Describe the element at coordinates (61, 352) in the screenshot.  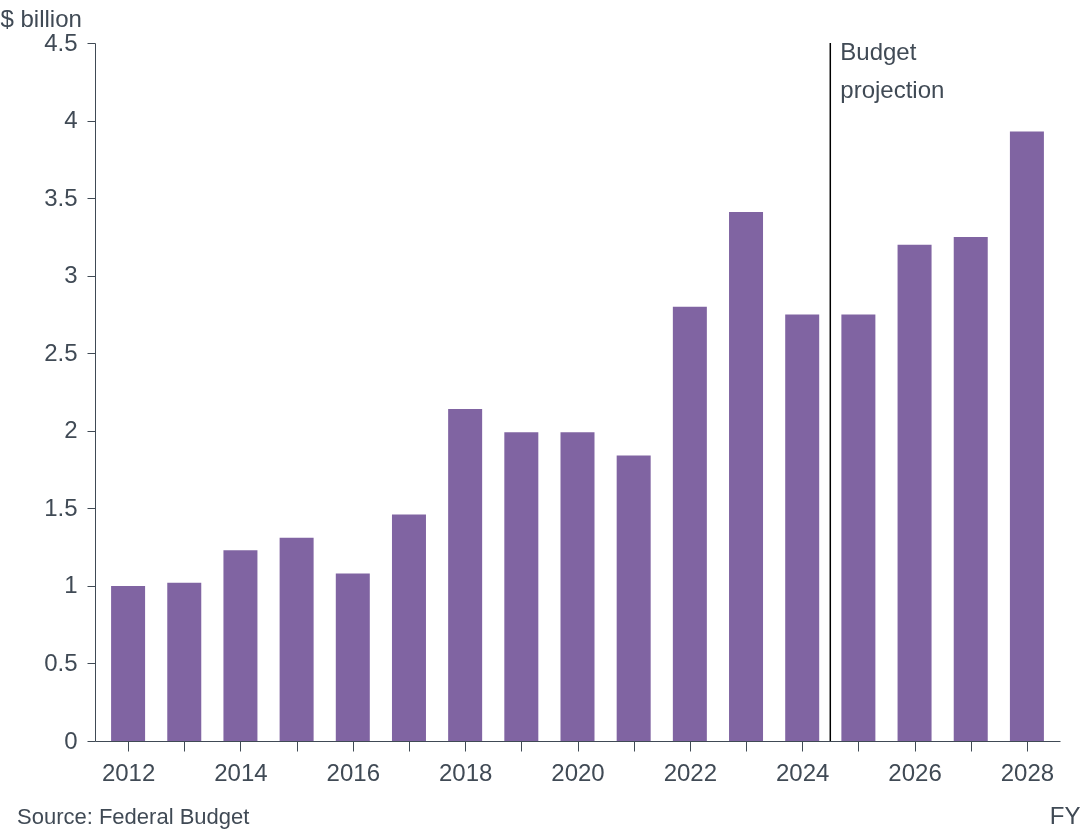
I see `y-tick-label: 2.5` at that location.